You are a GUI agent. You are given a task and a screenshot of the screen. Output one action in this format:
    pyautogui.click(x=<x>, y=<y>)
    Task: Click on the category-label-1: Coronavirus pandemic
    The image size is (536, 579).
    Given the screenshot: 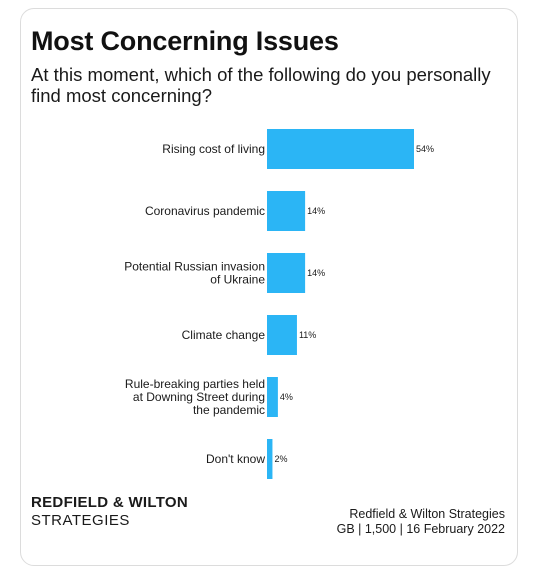 What is the action you would take?
    pyautogui.click(x=205, y=211)
    